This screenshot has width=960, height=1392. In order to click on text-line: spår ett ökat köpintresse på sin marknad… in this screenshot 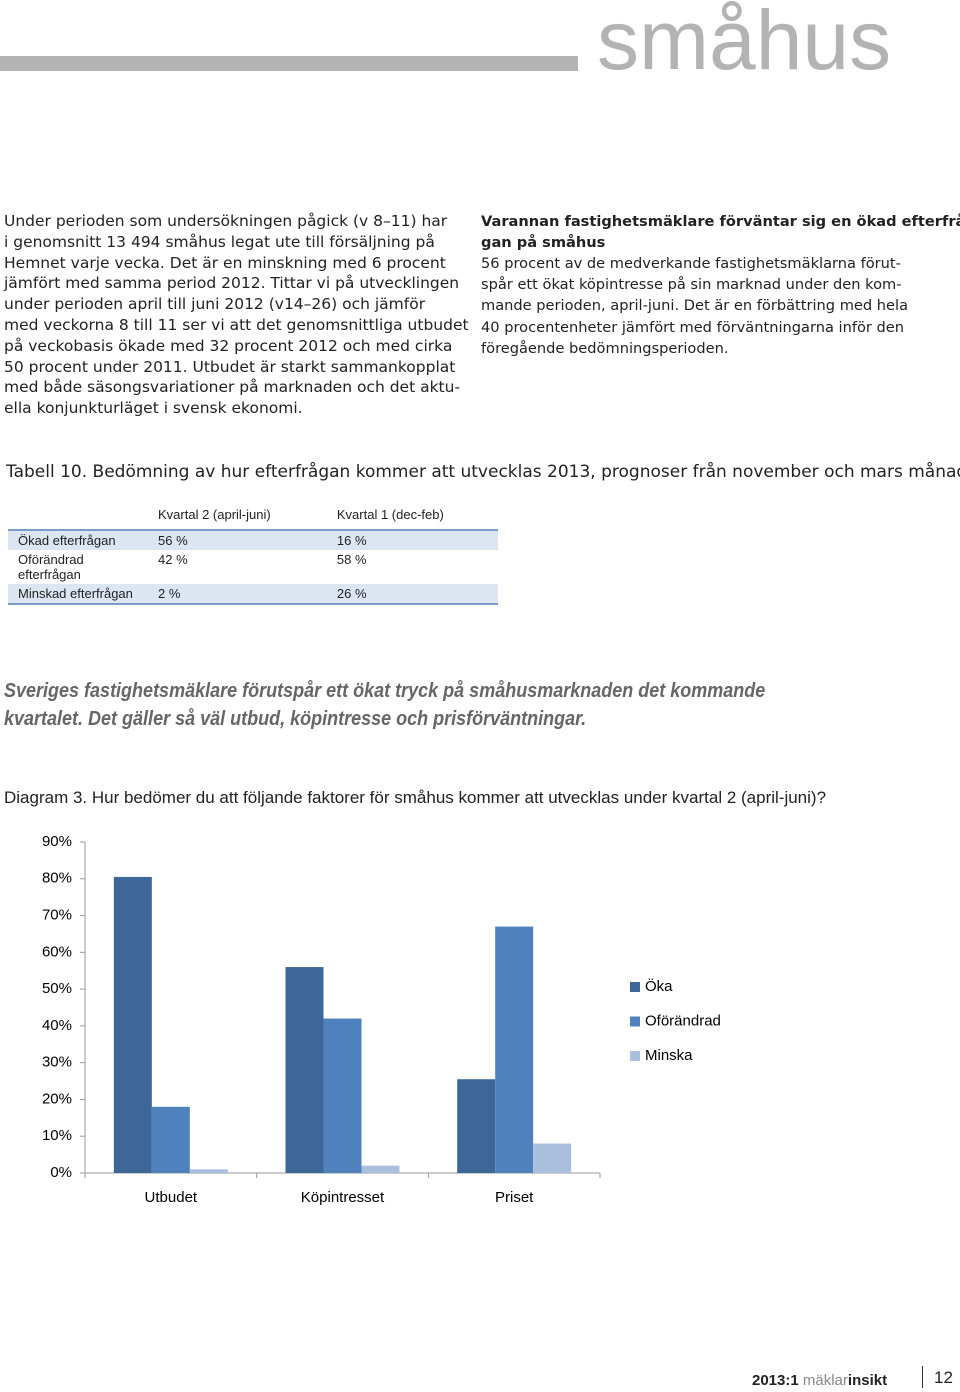, I will do `click(691, 285)`.